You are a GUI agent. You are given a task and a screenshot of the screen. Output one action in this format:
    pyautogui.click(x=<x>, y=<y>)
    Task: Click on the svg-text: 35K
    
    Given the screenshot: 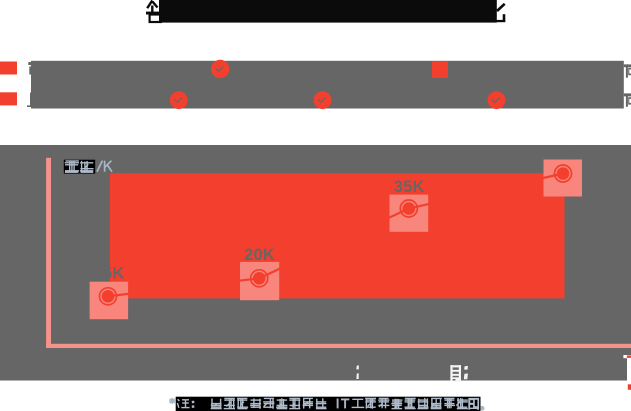 What is the action you would take?
    pyautogui.click(x=409, y=187)
    